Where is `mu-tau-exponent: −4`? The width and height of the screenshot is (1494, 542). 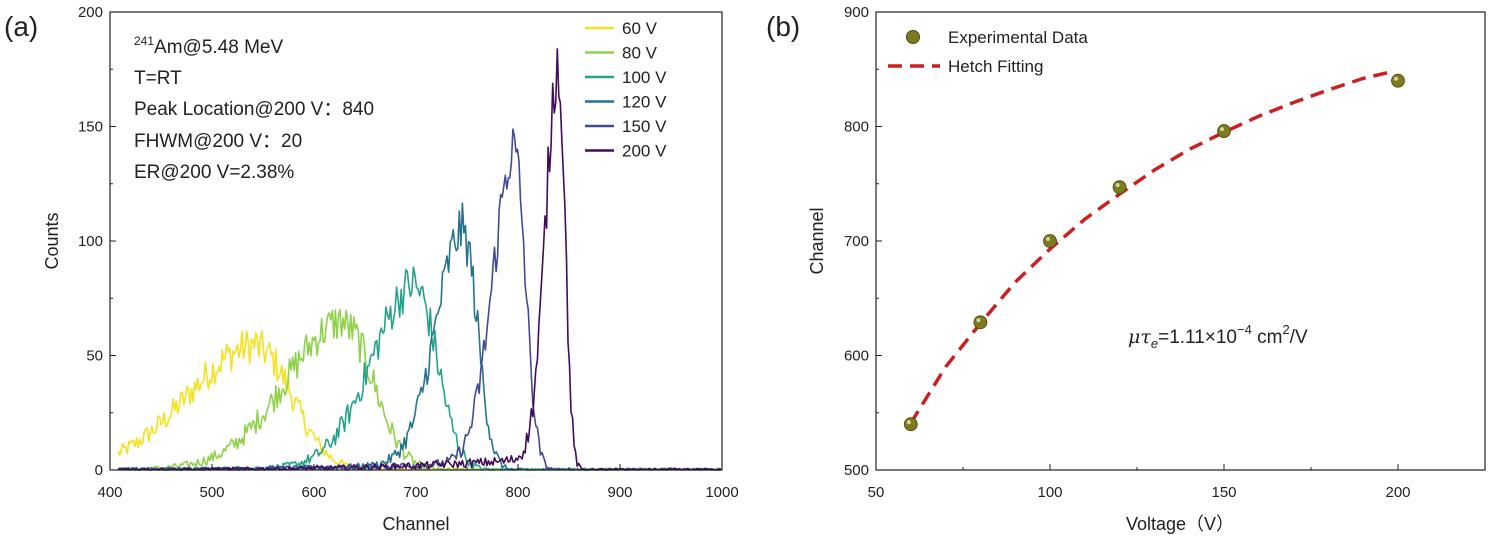 mu-tau-exponent: −4 is located at coordinates (1244, 329).